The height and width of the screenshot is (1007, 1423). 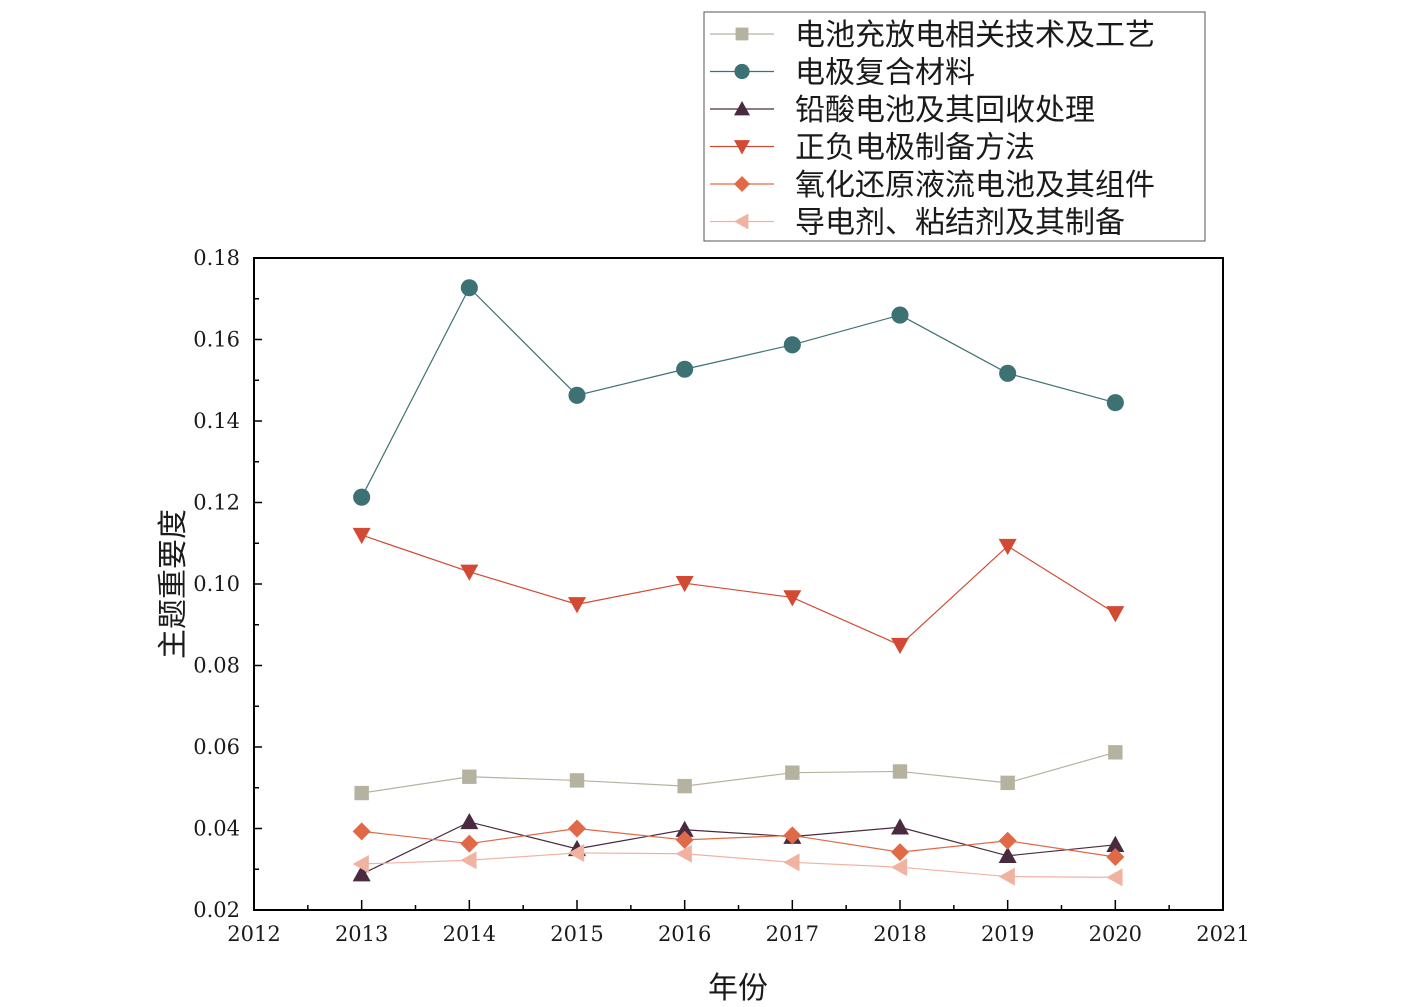 What do you see at coordinates (885, 73) in the screenshot?
I see `legend-label: 电极复合材料` at bounding box center [885, 73].